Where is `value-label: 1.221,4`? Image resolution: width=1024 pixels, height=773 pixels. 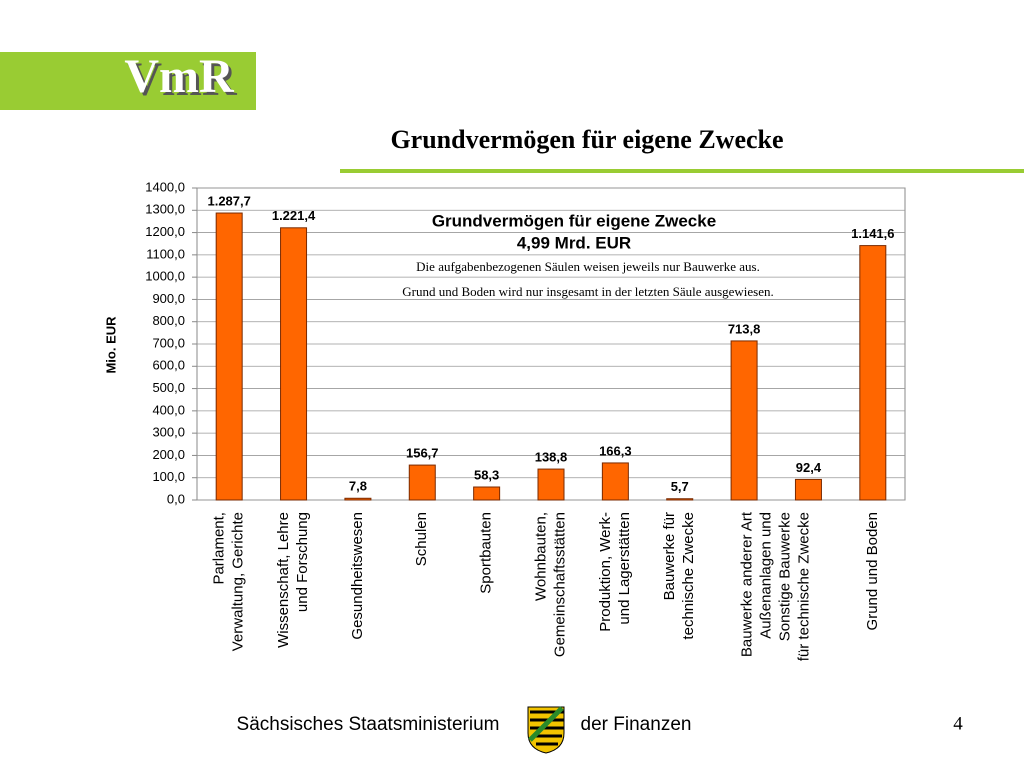
value-label: 1.221,4 is located at coordinates (294, 215).